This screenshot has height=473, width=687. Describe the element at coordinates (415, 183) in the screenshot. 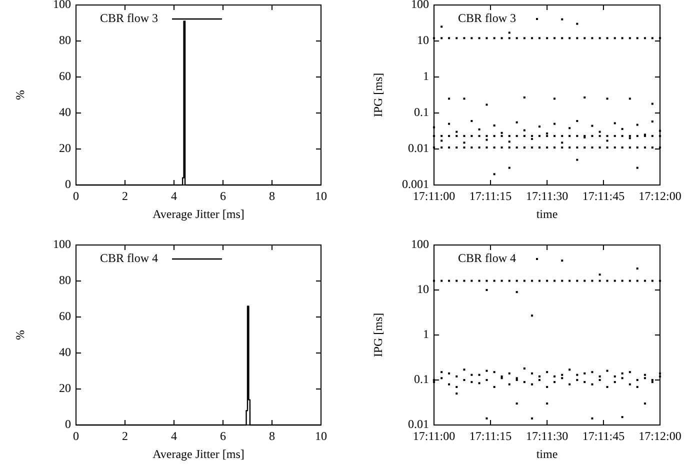

I see `y-tick-label: 0.001` at that location.